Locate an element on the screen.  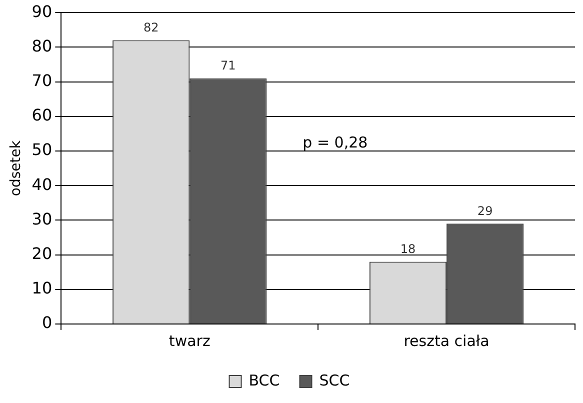
data-label: 18 is located at coordinates (408, 249).